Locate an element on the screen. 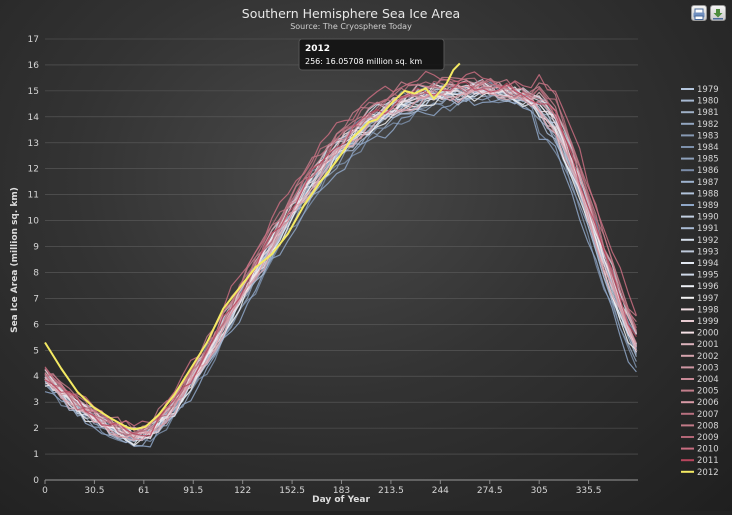  x-axis-label: Day of Year is located at coordinates (341, 500).